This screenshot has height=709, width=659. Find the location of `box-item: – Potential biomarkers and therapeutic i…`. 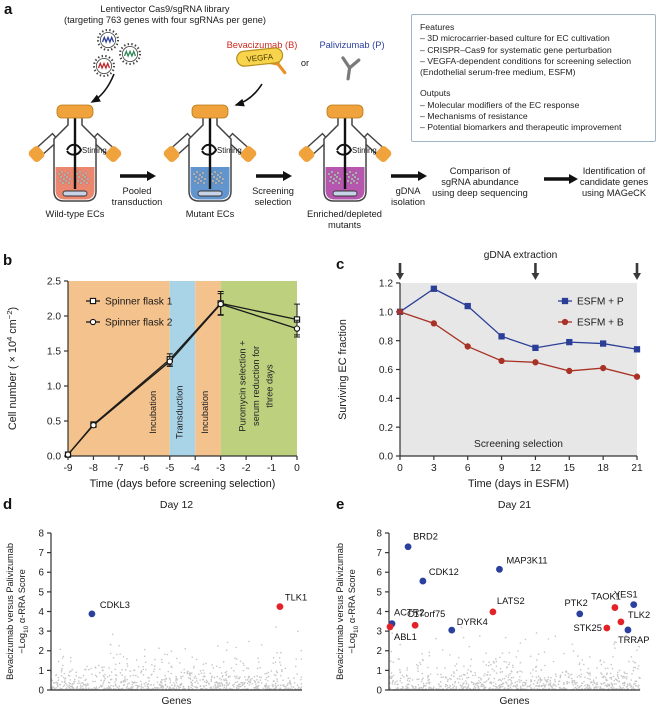

box-item: – Potential biomarkers and therapeutic i… is located at coordinates (521, 127).